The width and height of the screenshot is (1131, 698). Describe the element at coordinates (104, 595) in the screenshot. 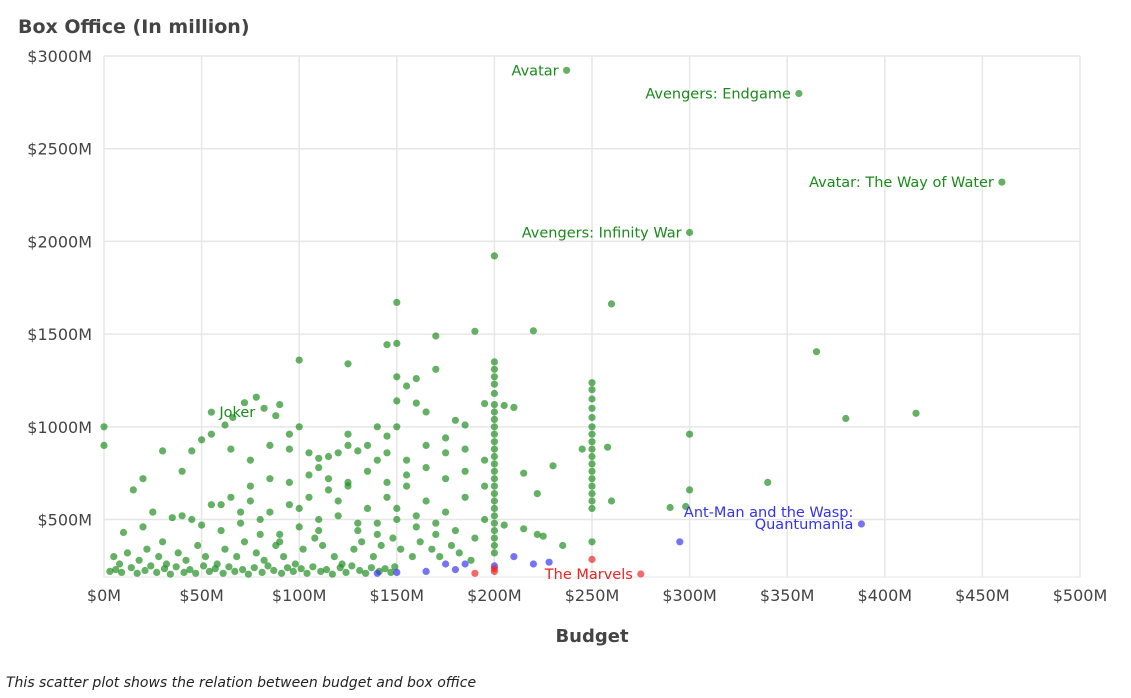

I see `x-tick-label: $0M` at that location.